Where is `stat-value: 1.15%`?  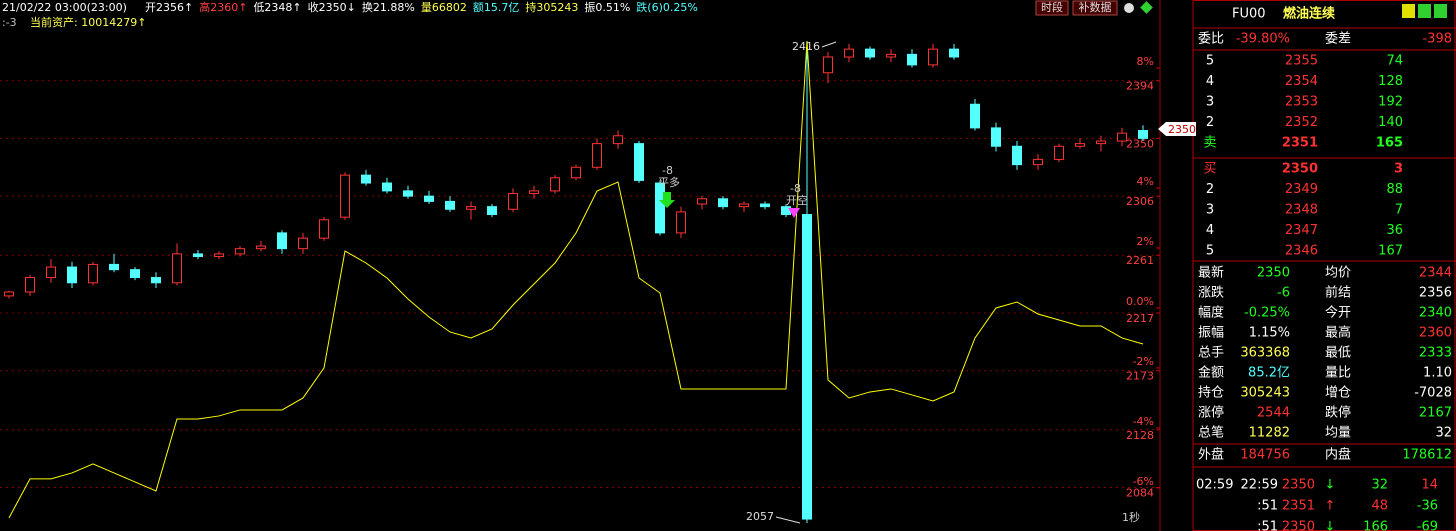
stat-value: 1.15% is located at coordinates (1269, 333).